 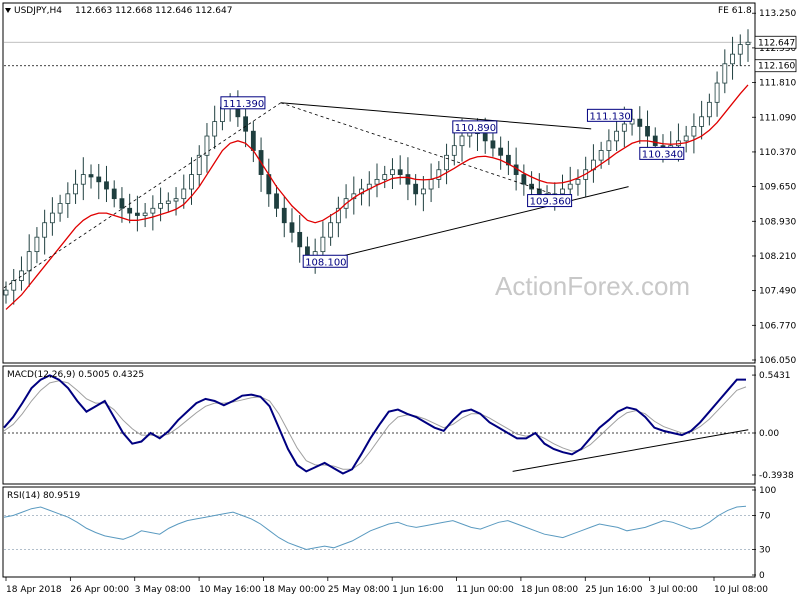 What do you see at coordinates (43, 496) in the screenshot?
I see `rsi-title: RSI(14) 80.9519` at bounding box center [43, 496].